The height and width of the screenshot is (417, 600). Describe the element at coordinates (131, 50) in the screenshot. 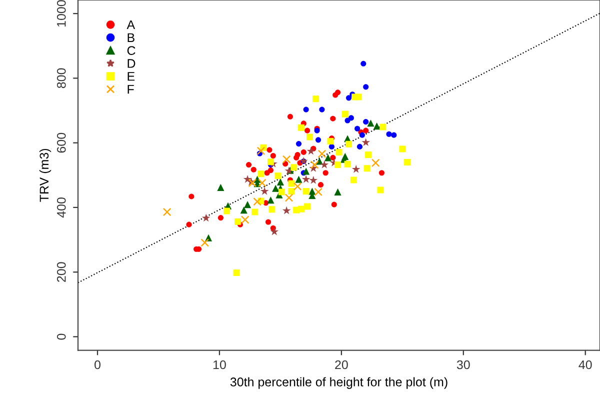

I see `legend-label: C` at that location.